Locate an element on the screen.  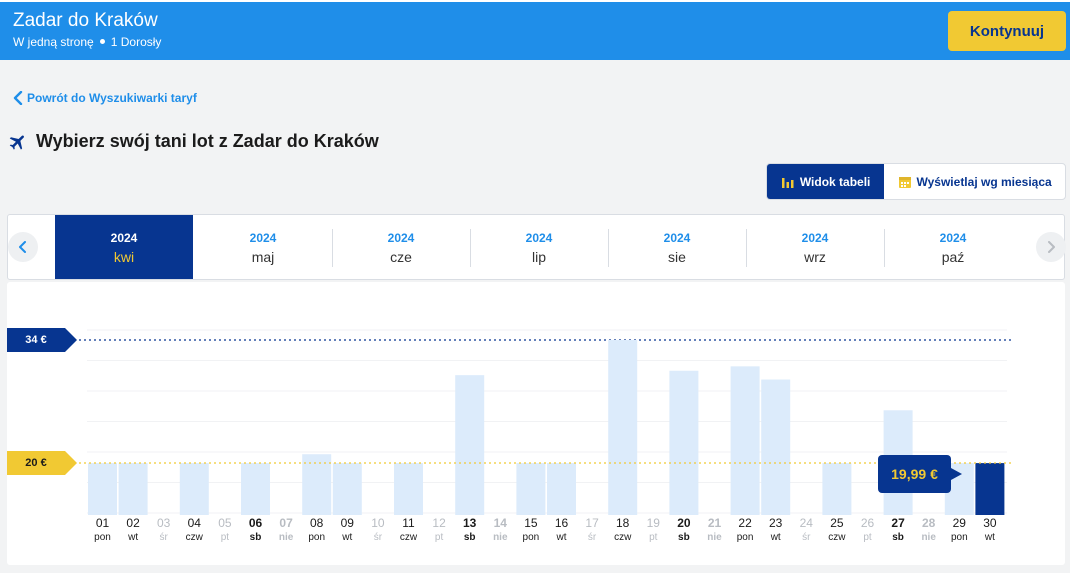
month-tab-sie: 2024 sie is located at coordinates (677, 247).